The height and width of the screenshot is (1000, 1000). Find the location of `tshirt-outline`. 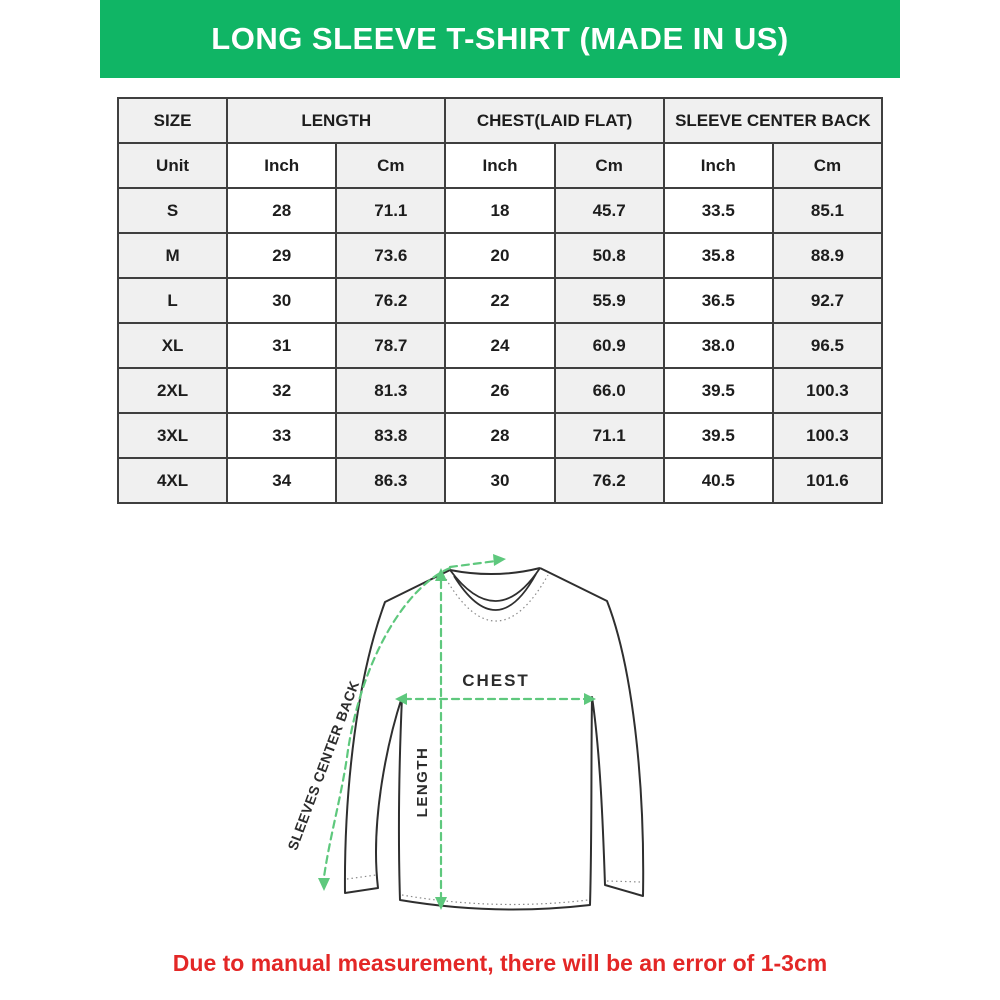

tshirt-outline is located at coordinates (494, 739).